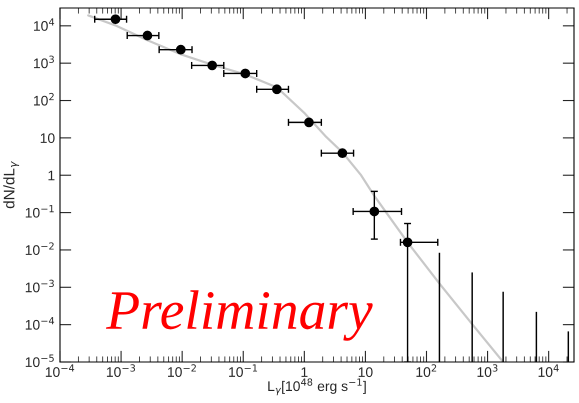 Image resolution: width=579 pixels, height=403 pixels. I want to click on y-tick-label: 10$^{−1}$, so click(40, 211).